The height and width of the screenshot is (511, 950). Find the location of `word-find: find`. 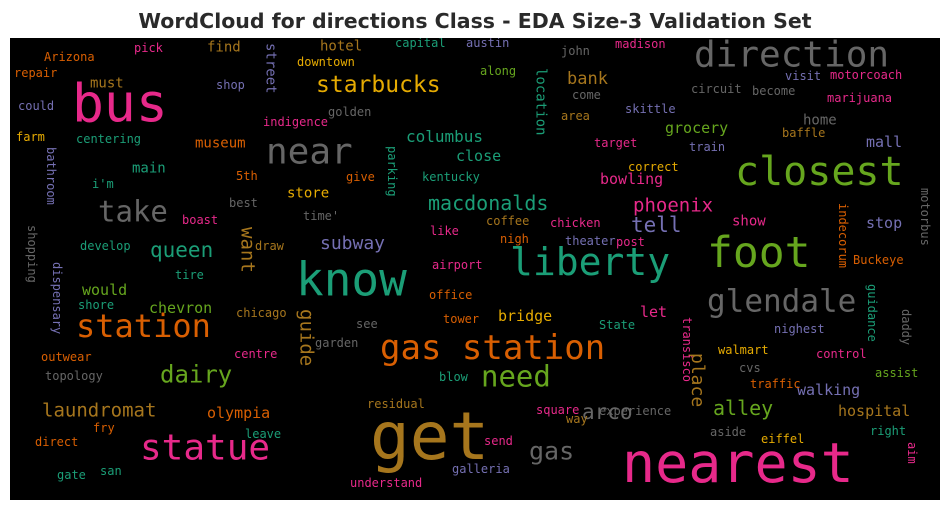

word-find: find is located at coordinates (224, 48).